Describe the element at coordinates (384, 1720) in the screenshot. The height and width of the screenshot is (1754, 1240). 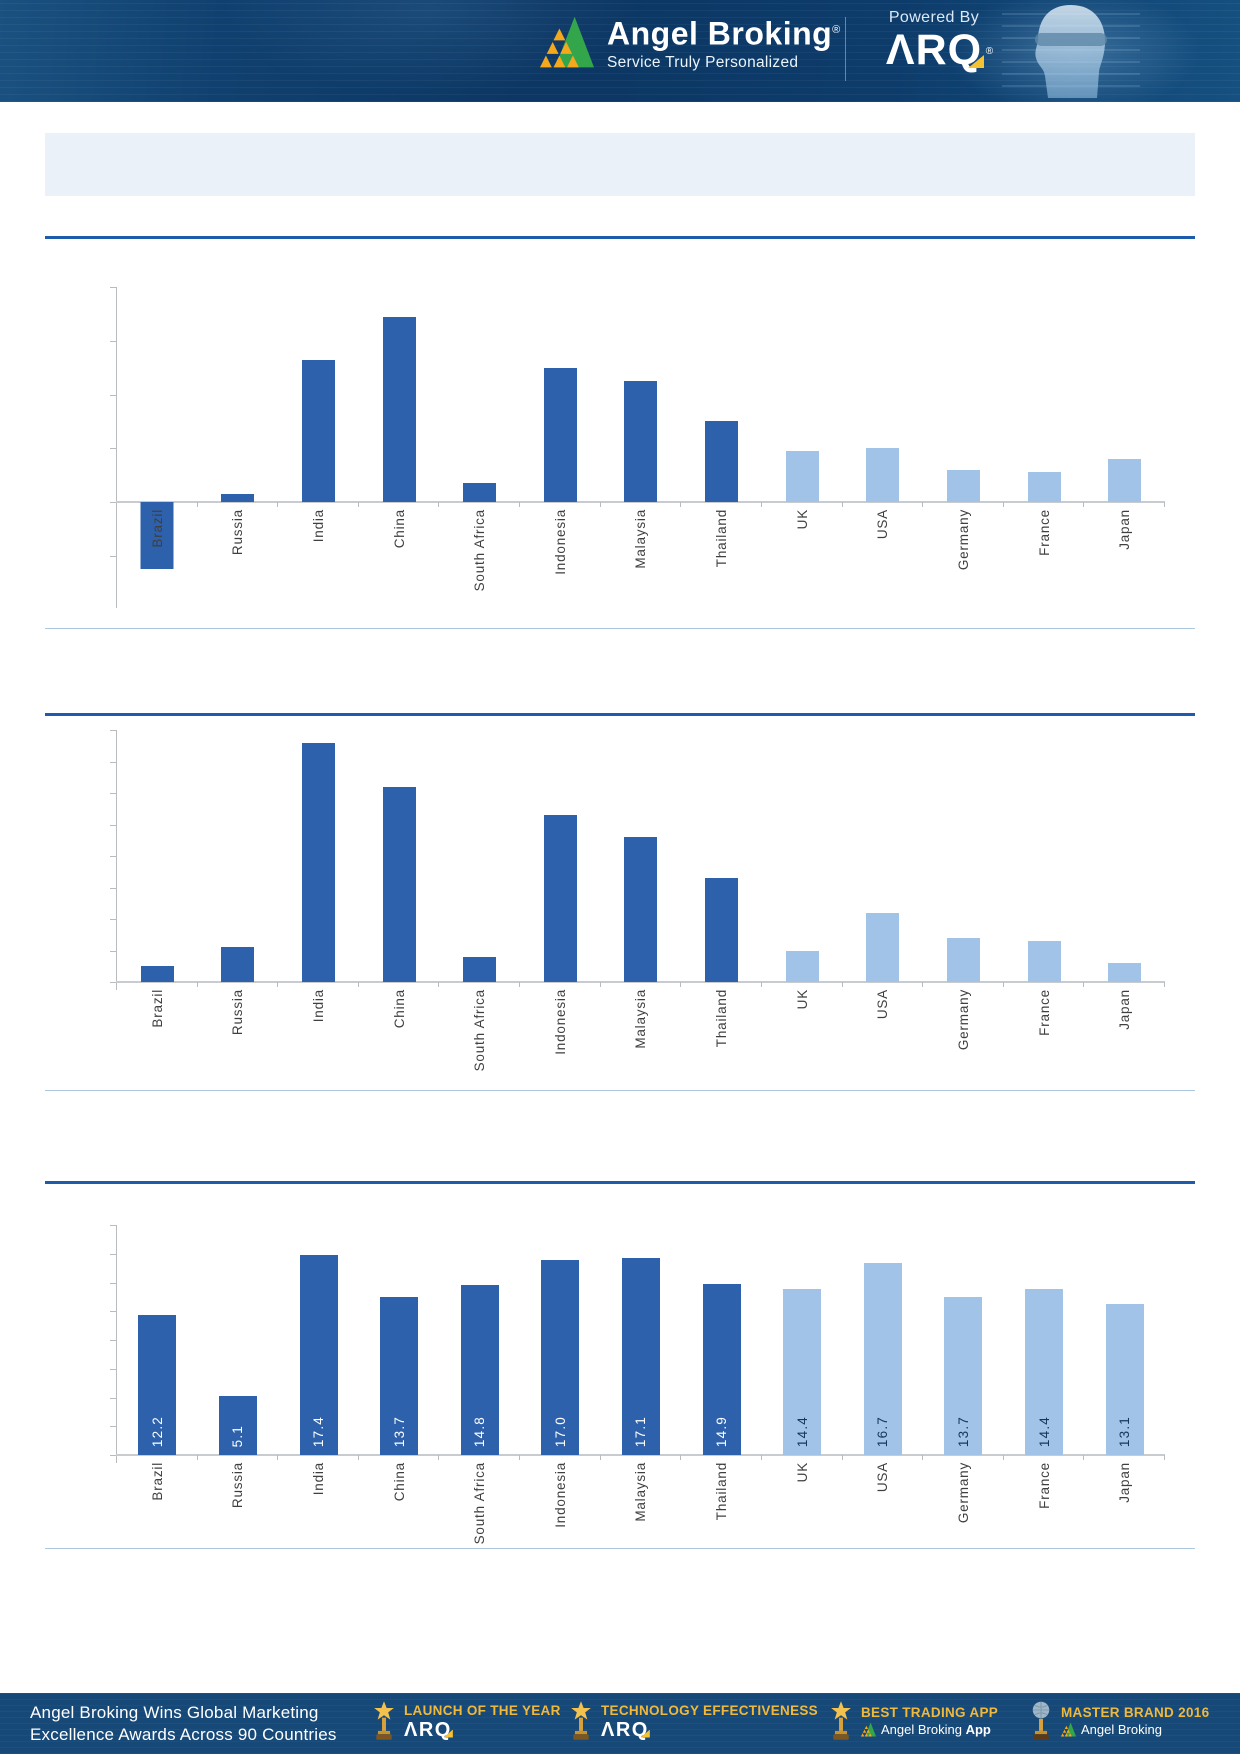
I see `trophy-icon` at that location.